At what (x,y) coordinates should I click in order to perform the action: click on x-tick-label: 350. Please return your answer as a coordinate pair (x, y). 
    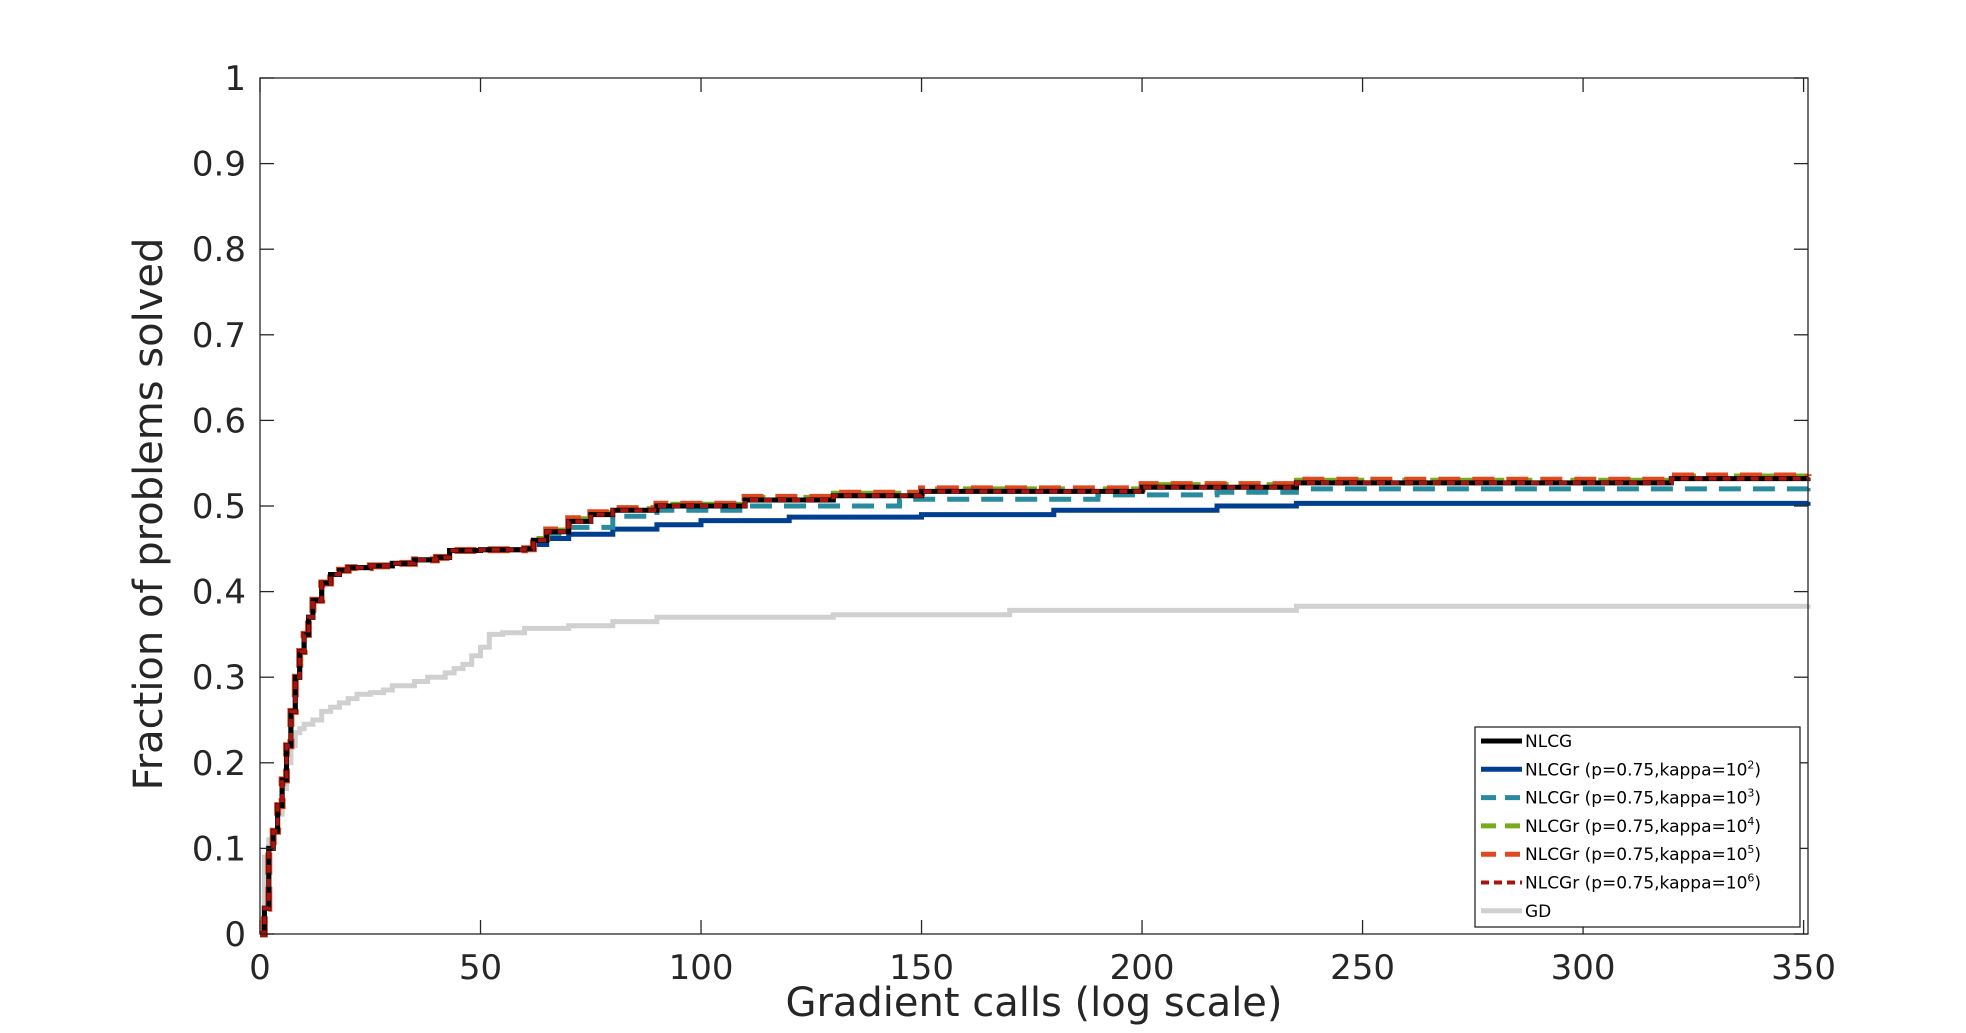
    Looking at the image, I should click on (1803, 968).